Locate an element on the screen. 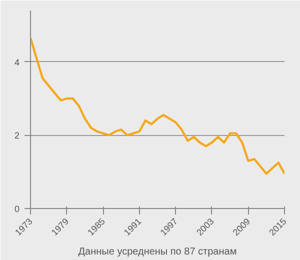  y-tick-label: 0 is located at coordinates (17, 209).